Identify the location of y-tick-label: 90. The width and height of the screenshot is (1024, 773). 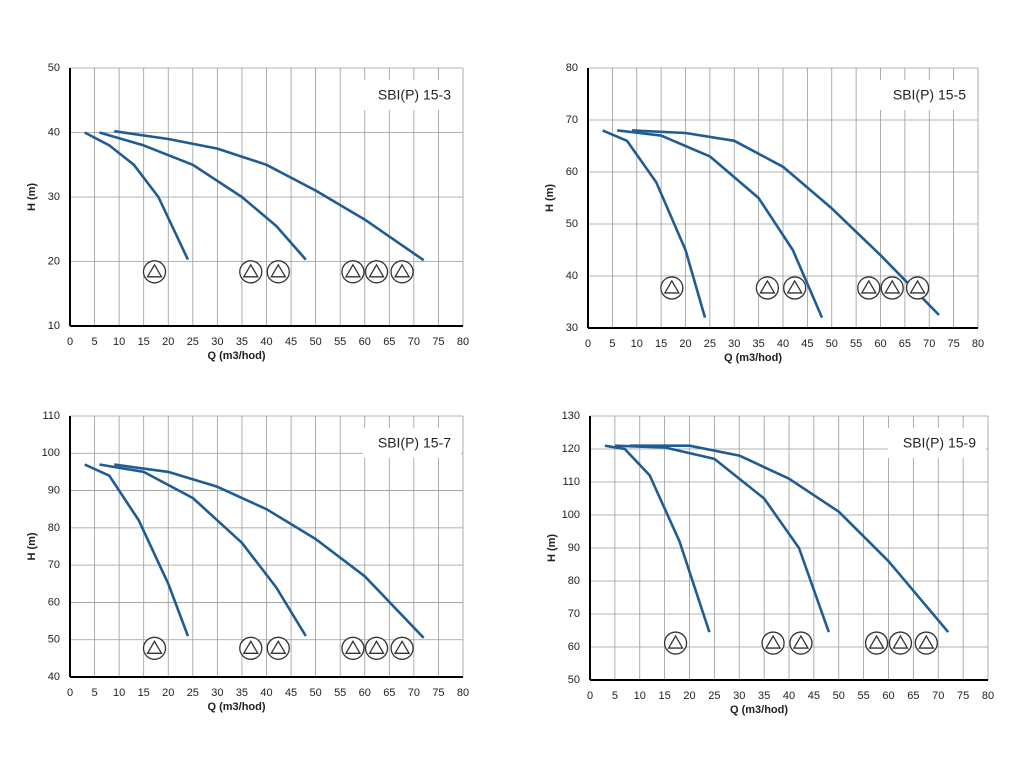
(574, 548).